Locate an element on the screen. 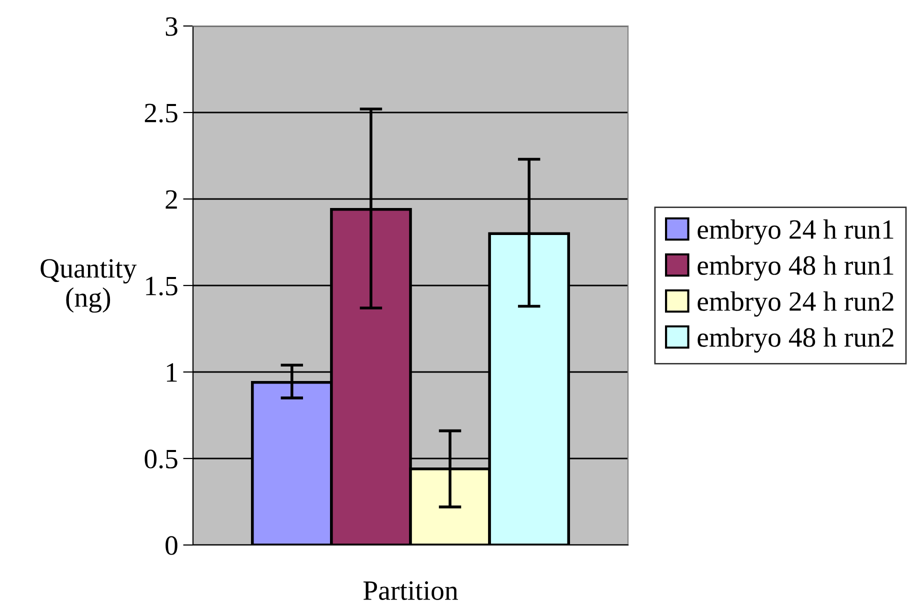 This screenshot has height=605, width=918. y-tick-label: 0 is located at coordinates (172, 545).